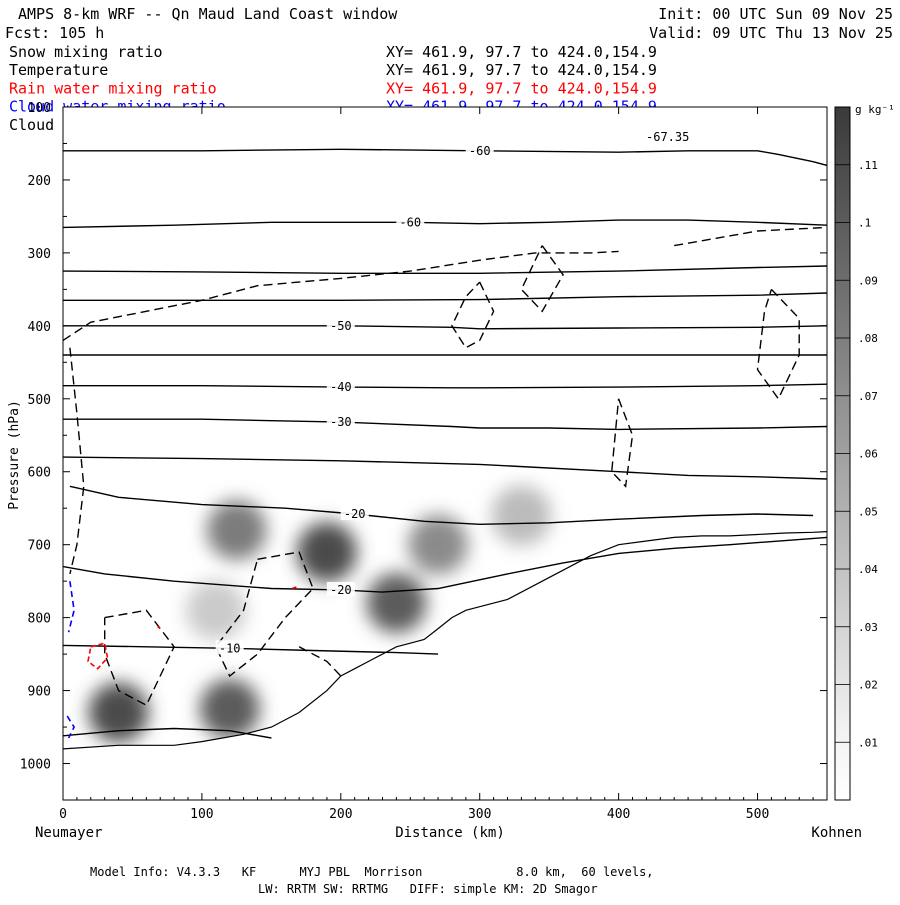 This screenshot has width=900, height=905. Describe the element at coordinates (39, 692) in the screenshot. I see `y-tick-label: 900` at that location.